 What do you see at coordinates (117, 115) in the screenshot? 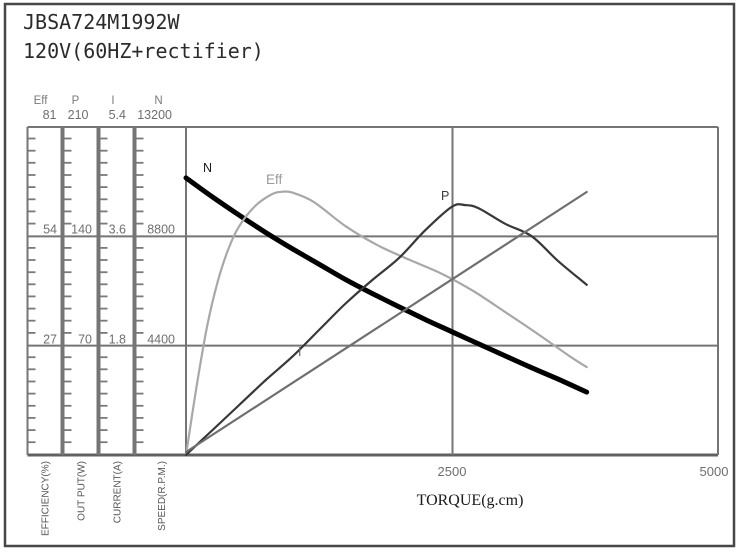
I see `axis-max-i: 5.4` at bounding box center [117, 115].